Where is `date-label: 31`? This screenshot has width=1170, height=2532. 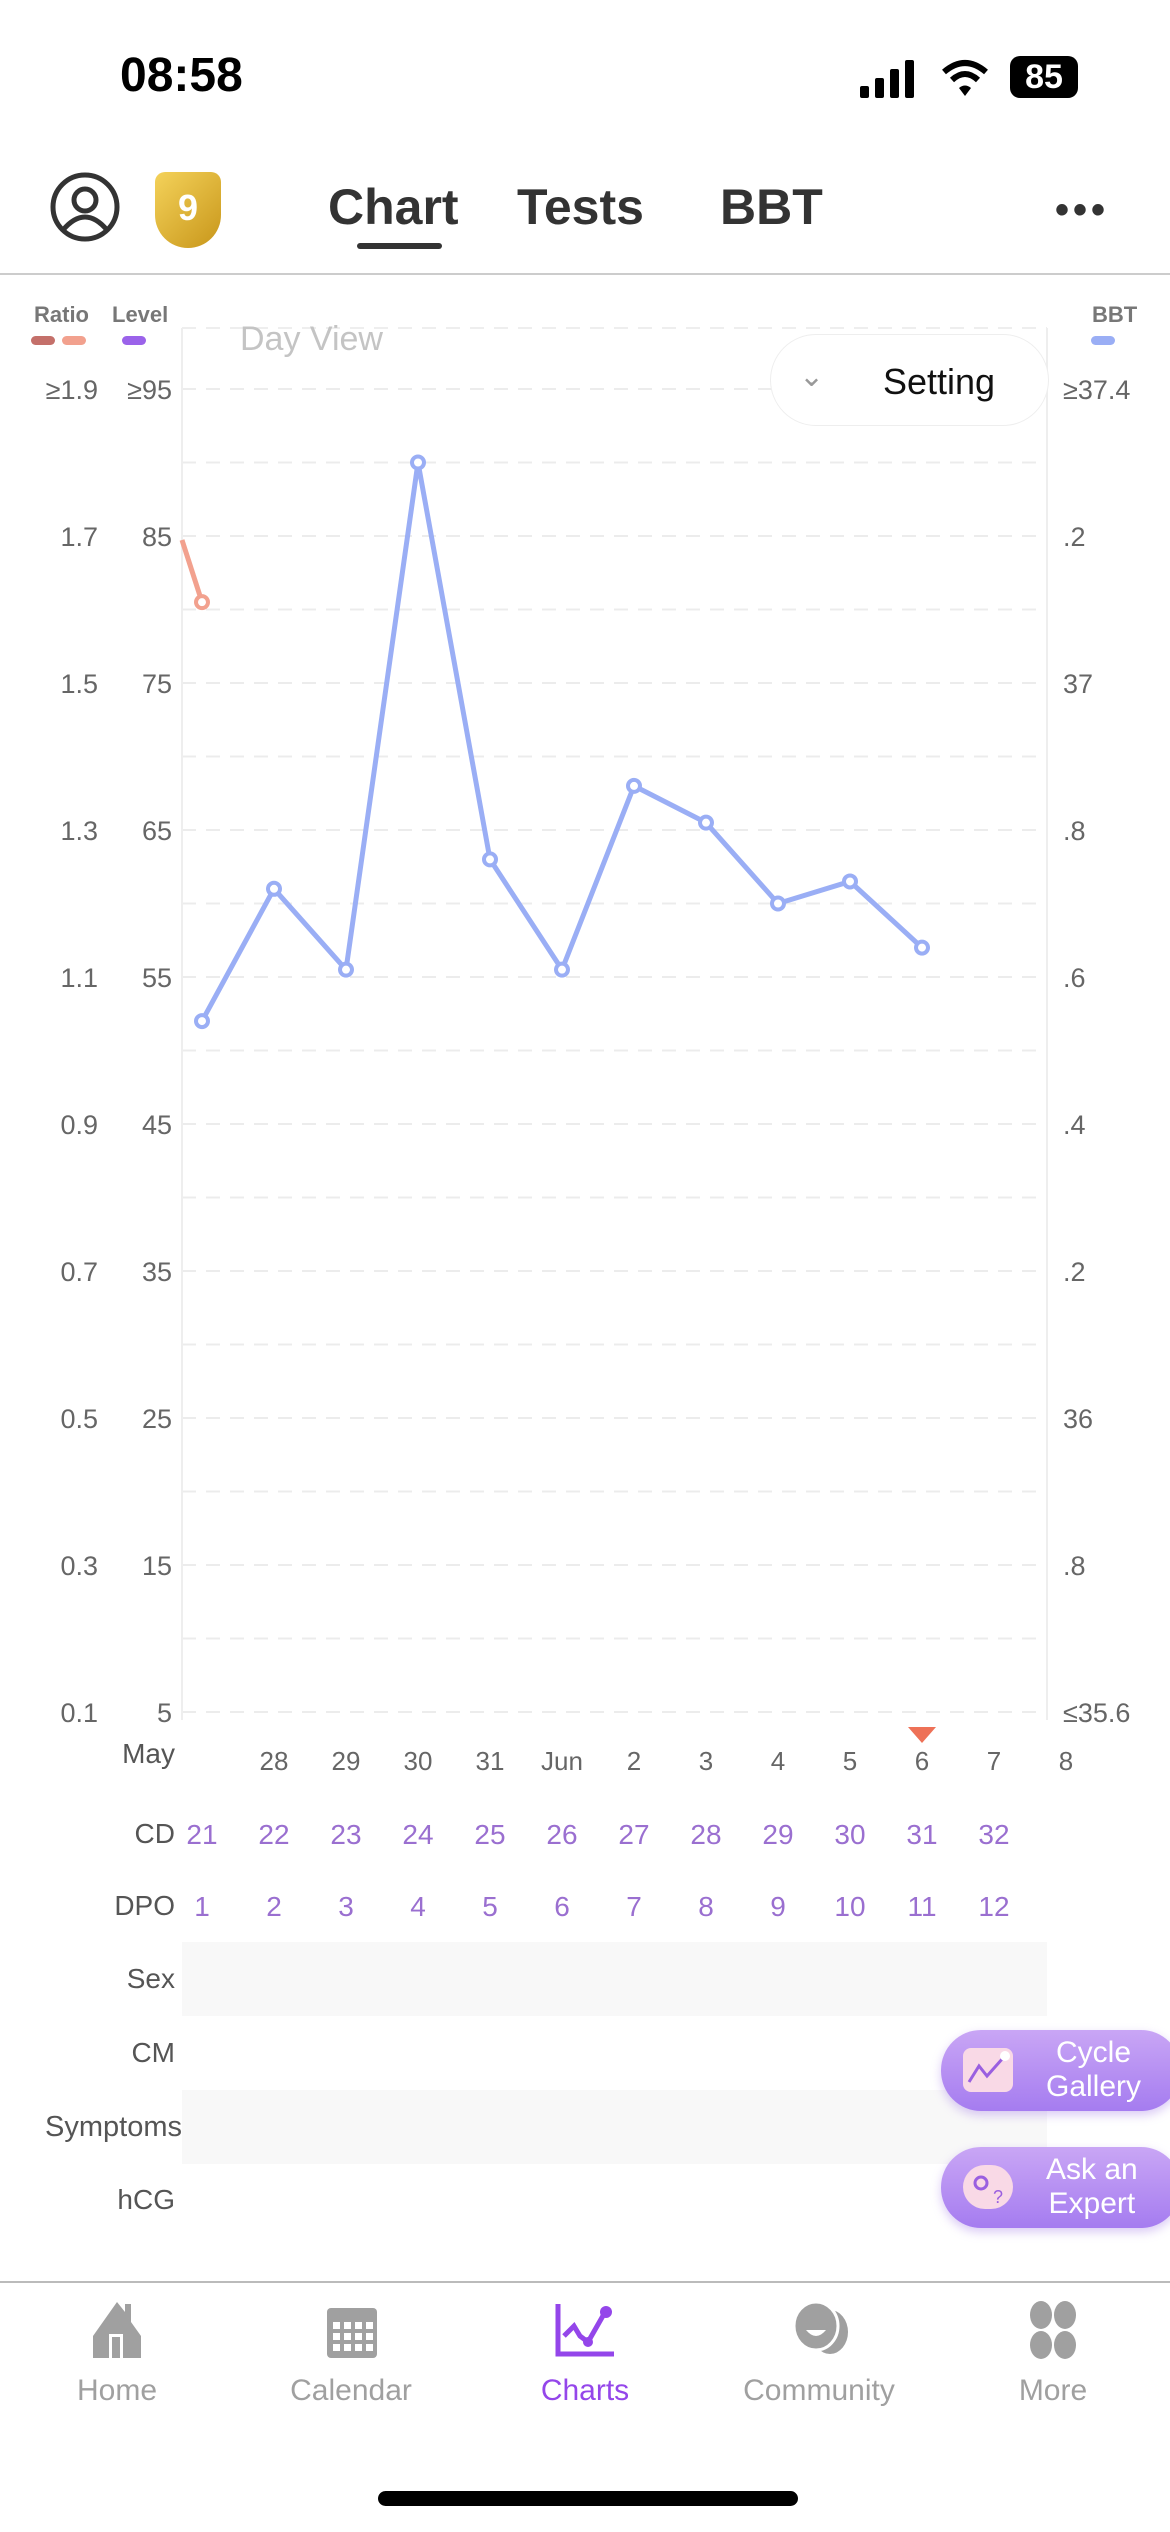
date-label: 31 is located at coordinates (490, 1761).